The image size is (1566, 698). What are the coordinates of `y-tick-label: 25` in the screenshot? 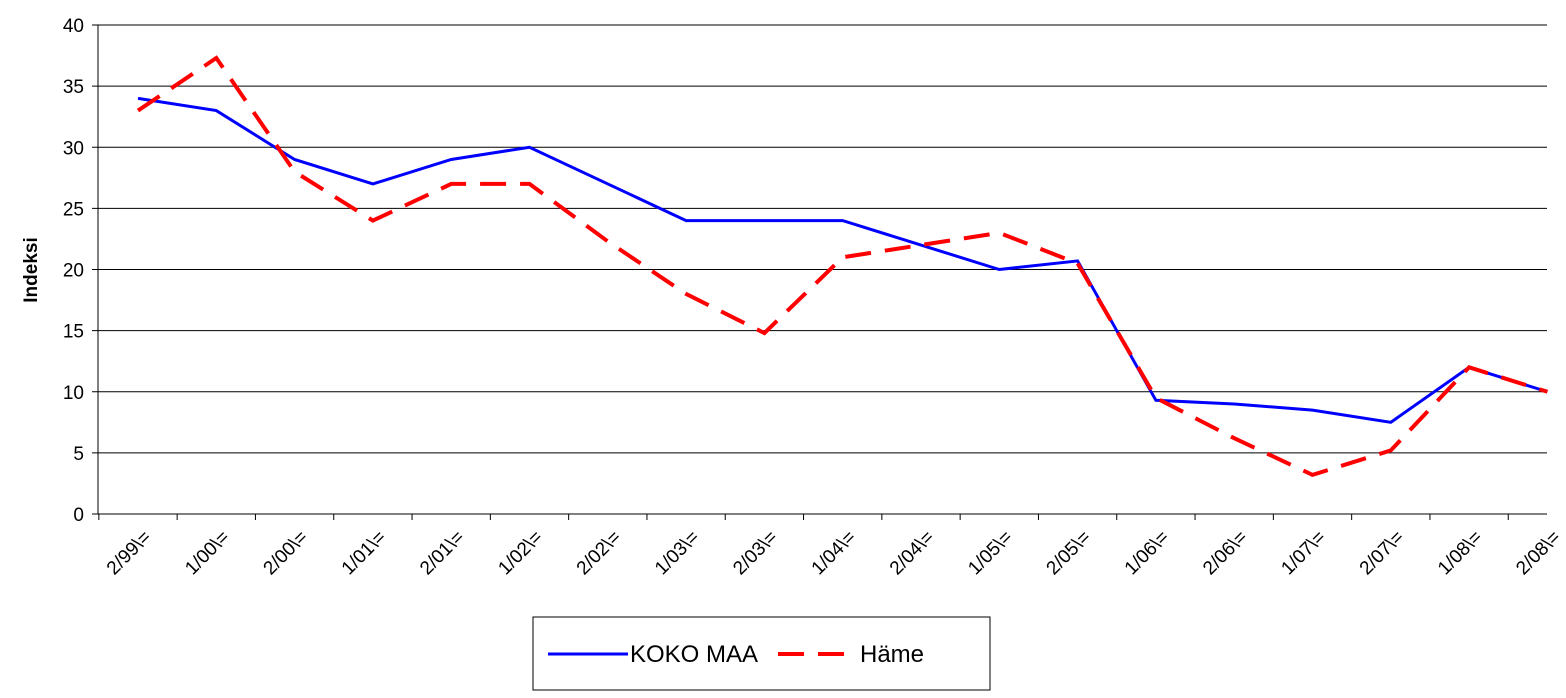 It's located at (73, 209).